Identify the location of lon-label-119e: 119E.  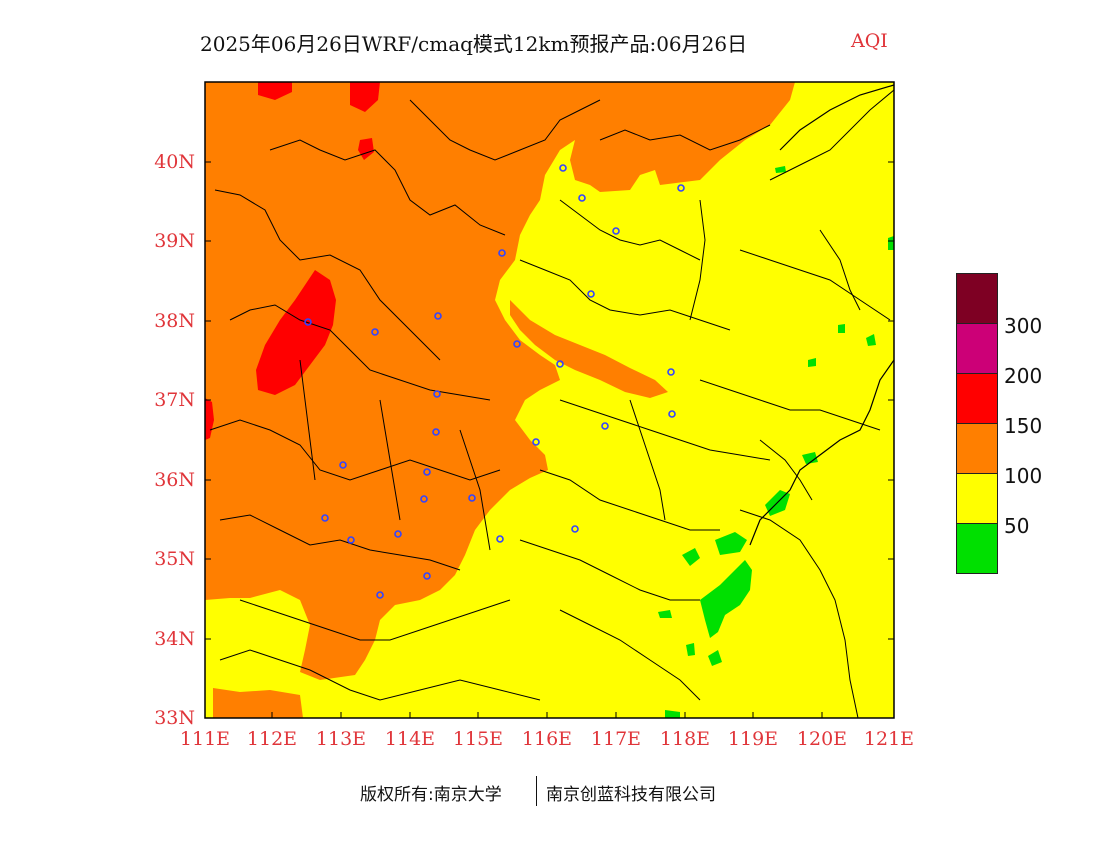
(753, 739).